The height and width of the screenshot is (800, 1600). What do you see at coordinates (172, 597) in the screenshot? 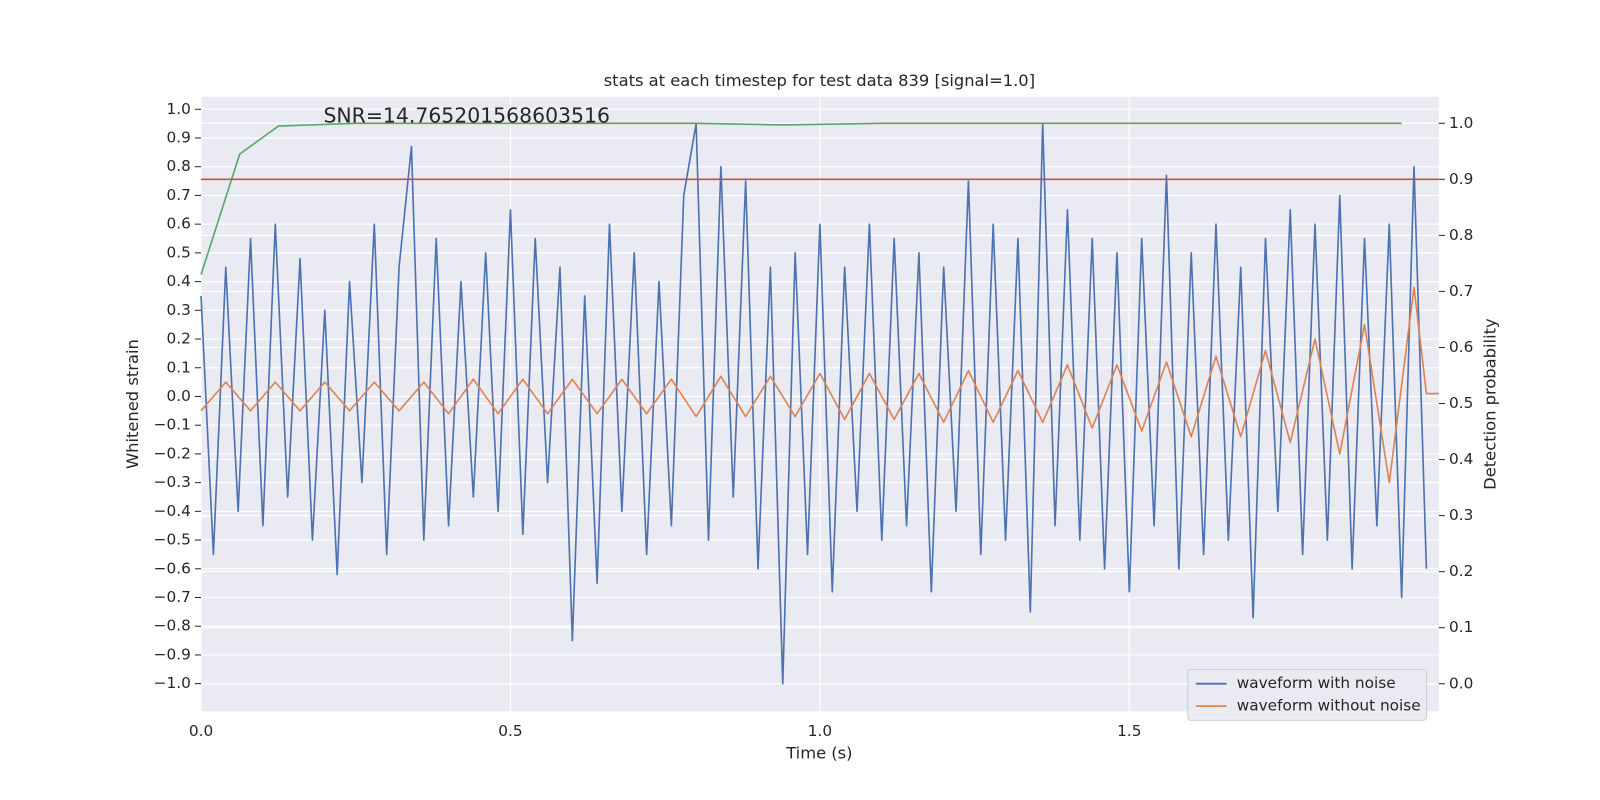
I see `y-tick-label: −0.7` at bounding box center [172, 597].